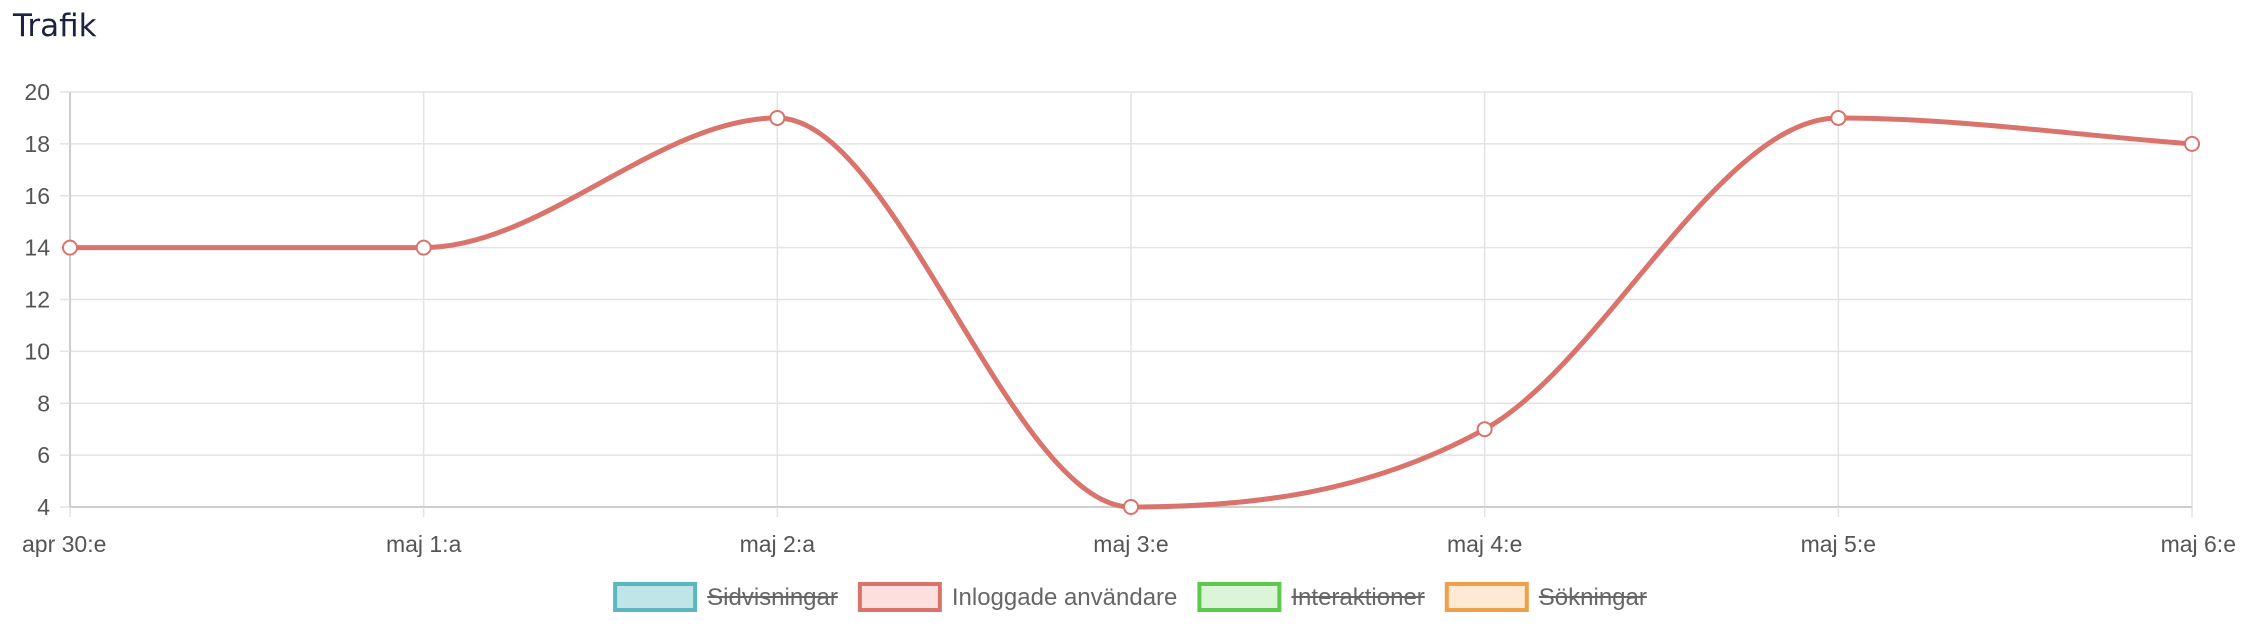 The height and width of the screenshot is (640, 2258). Describe the element at coordinates (424, 544) in the screenshot. I see `x-tick-label: maj 1:a` at that location.